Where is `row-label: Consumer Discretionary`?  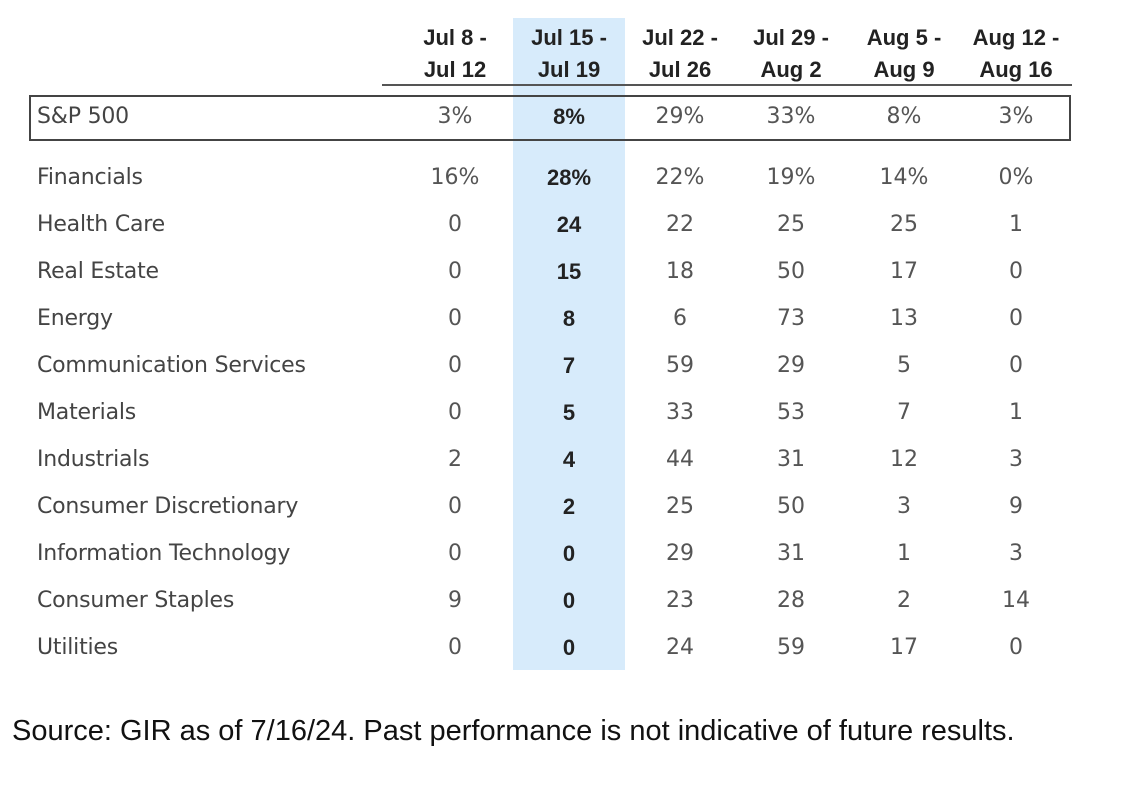 row-label: Consumer Discretionary is located at coordinates (168, 506).